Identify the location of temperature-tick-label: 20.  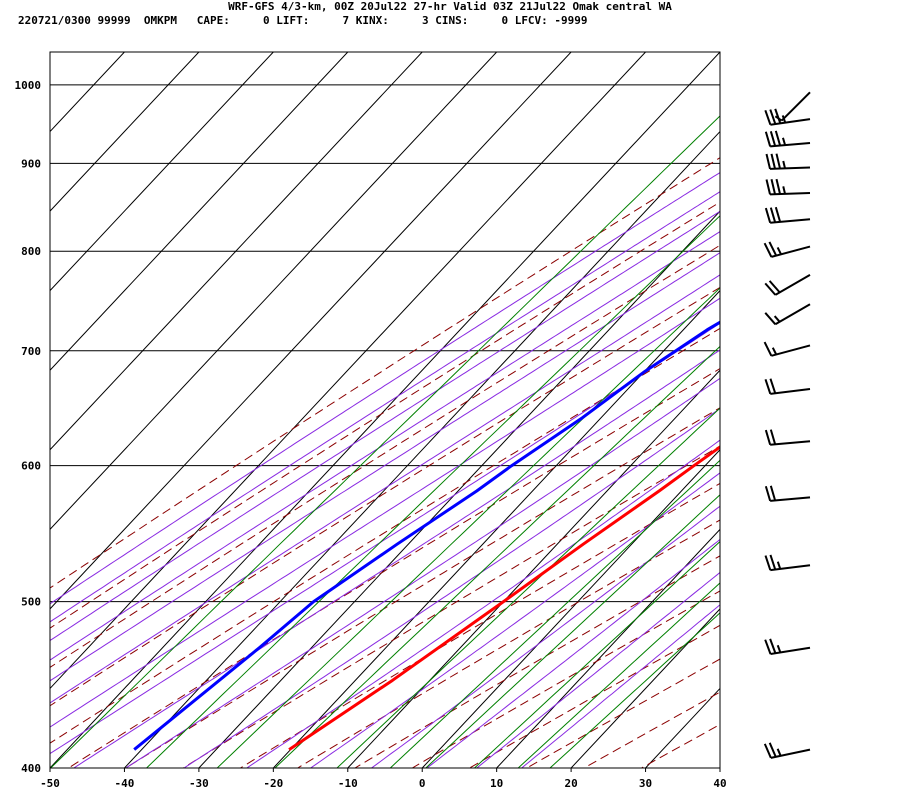
(570, 783).